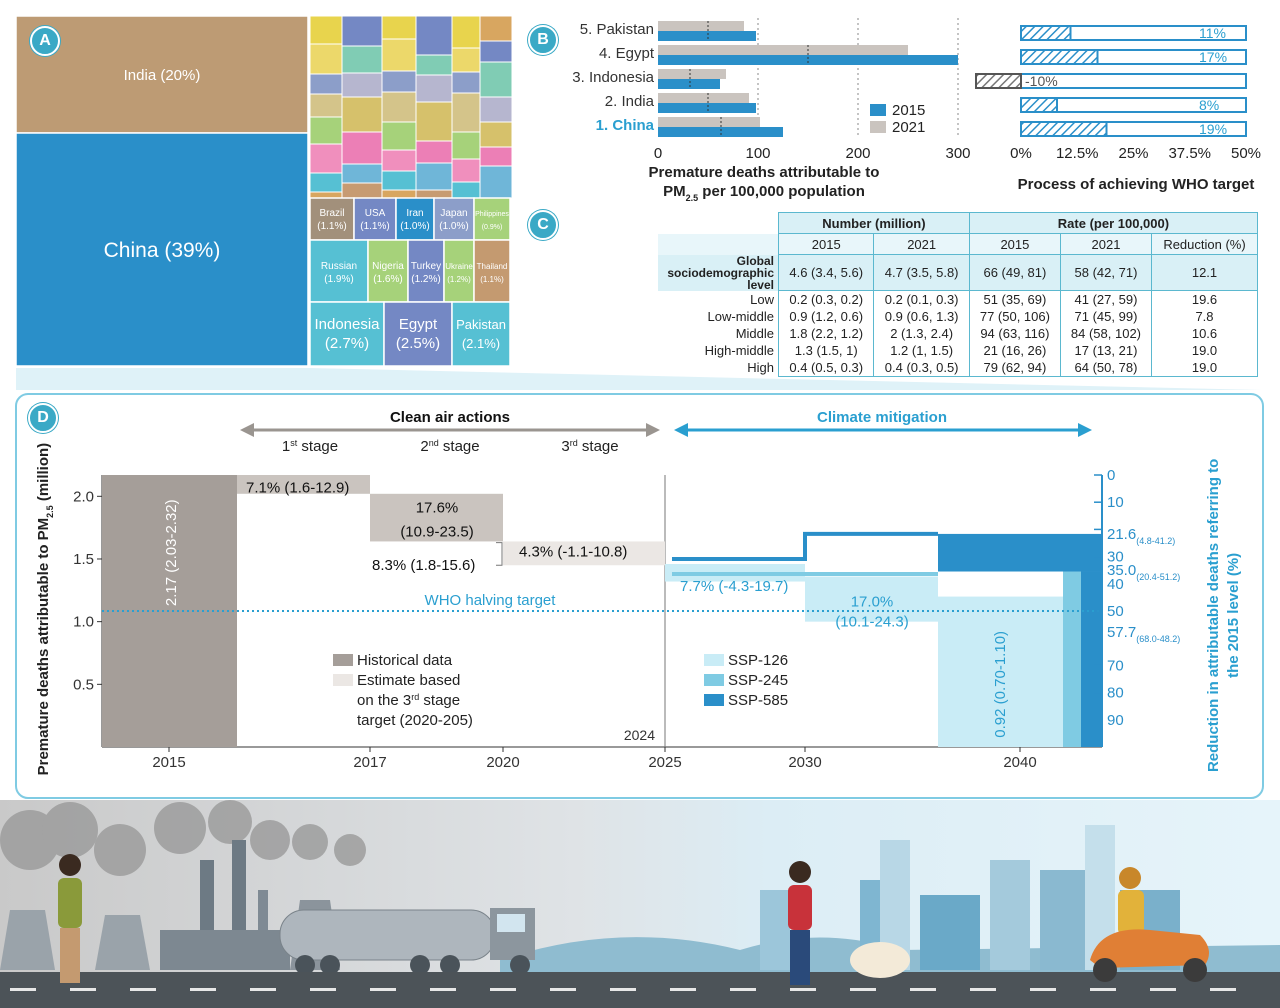  Describe the element at coordinates (1115, 502) in the screenshot. I see `right-axis-tick-label: 10` at that location.